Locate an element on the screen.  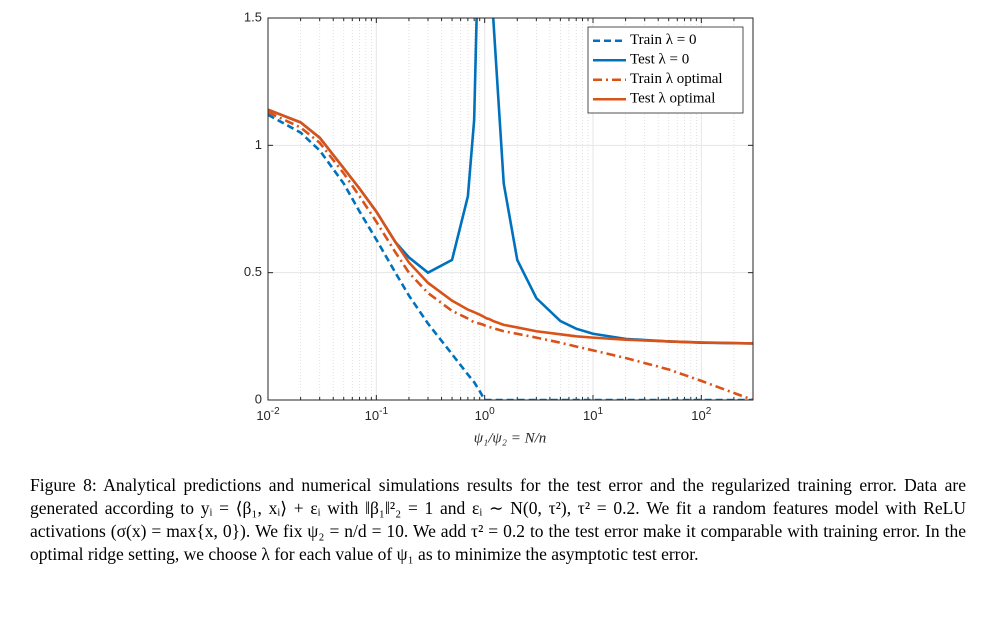
y-tick-label: 1 is located at coordinates (258, 144).